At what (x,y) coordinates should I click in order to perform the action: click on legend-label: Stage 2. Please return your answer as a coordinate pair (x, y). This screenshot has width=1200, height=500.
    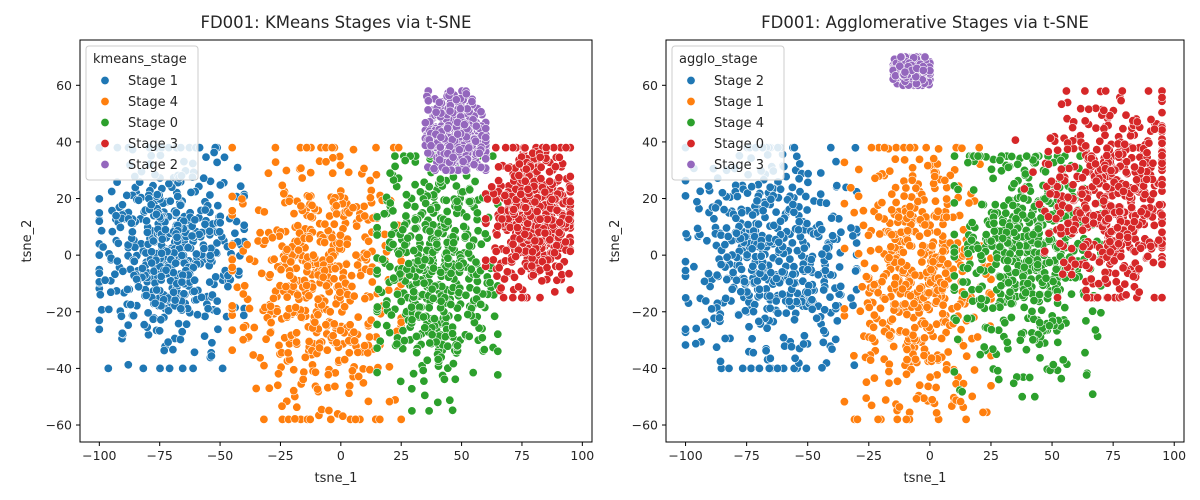
    Looking at the image, I should click on (153, 165).